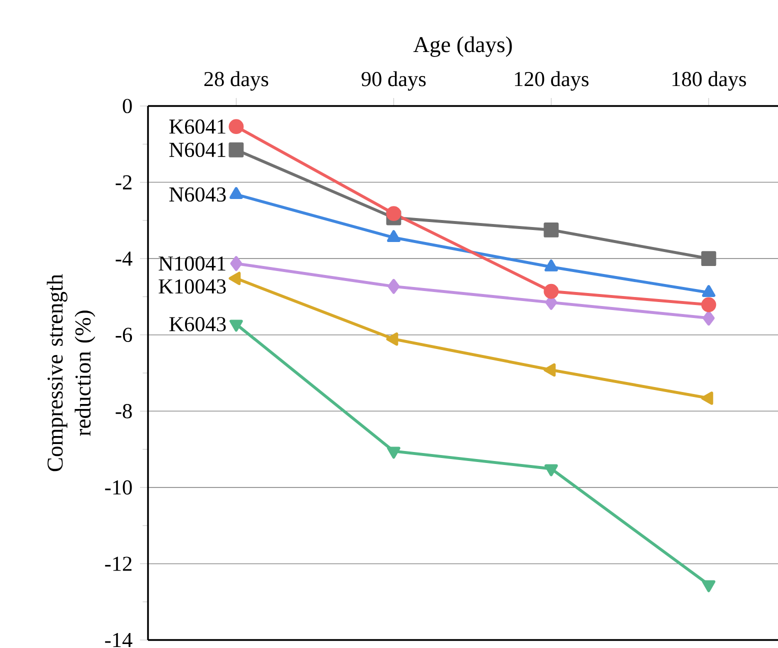  Describe the element at coordinates (124, 411) in the screenshot. I see `y-tick-label: -8` at that location.